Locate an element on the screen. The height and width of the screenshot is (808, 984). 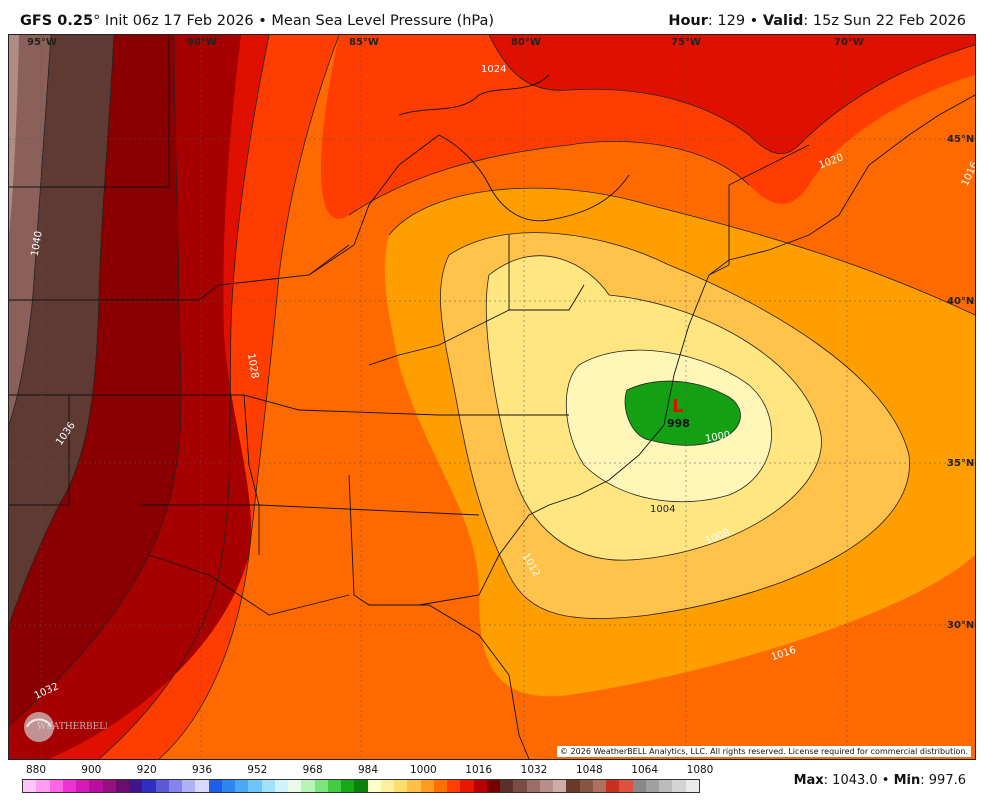
hour-label: Hour is located at coordinates (688, 21).